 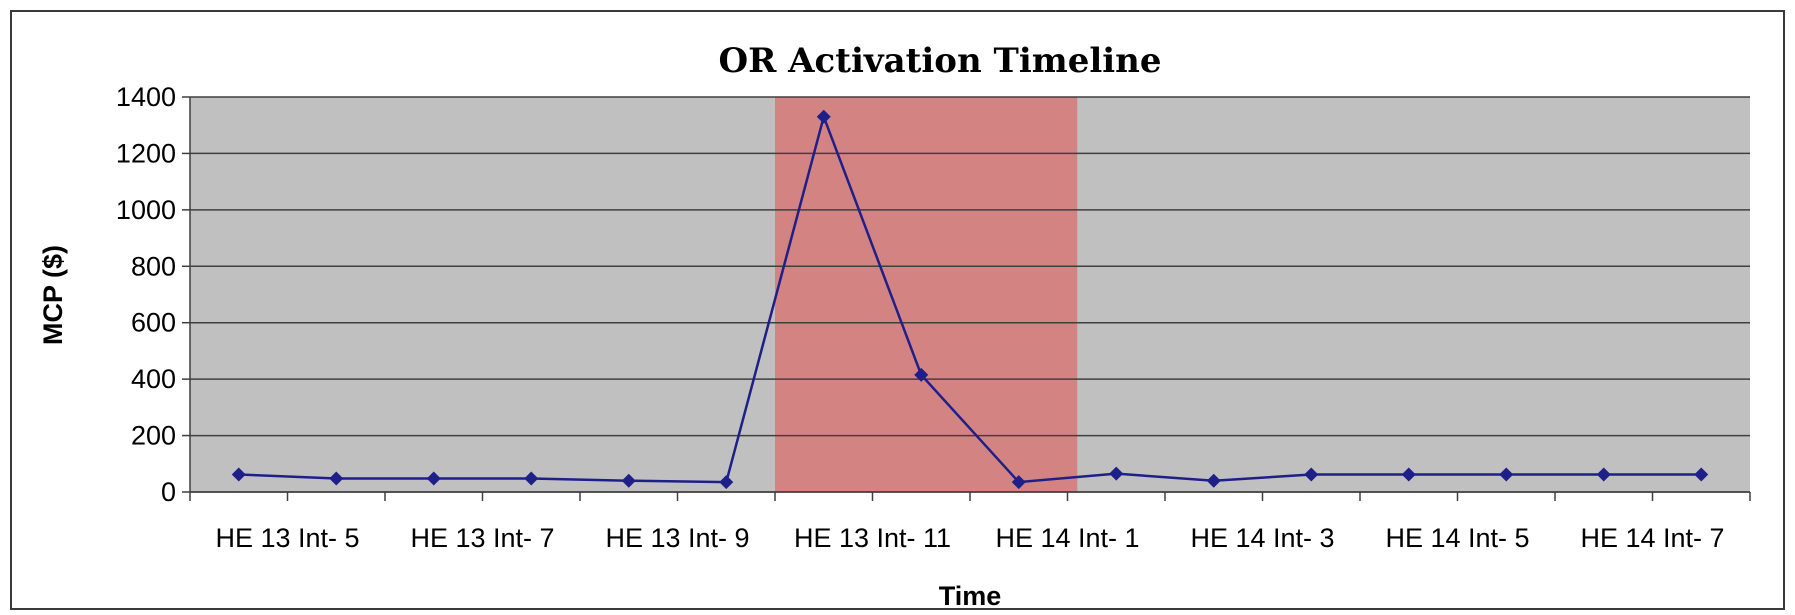 What do you see at coordinates (677, 538) in the screenshot?
I see `x-tick-label: HE 13 Int- 9` at bounding box center [677, 538].